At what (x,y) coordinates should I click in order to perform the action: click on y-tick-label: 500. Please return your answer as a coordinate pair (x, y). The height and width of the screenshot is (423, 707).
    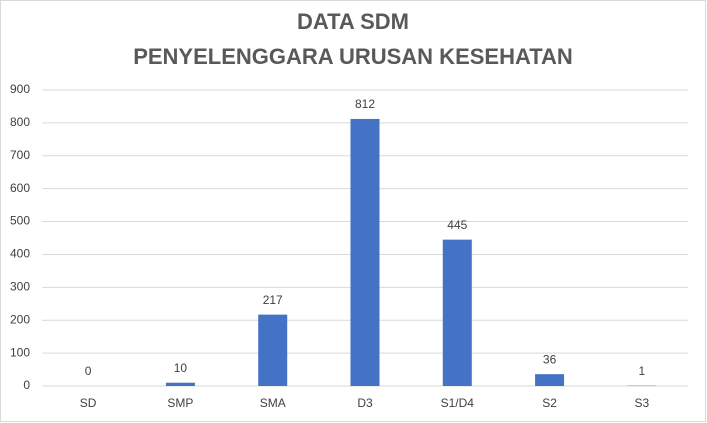
    Looking at the image, I should click on (20, 221).